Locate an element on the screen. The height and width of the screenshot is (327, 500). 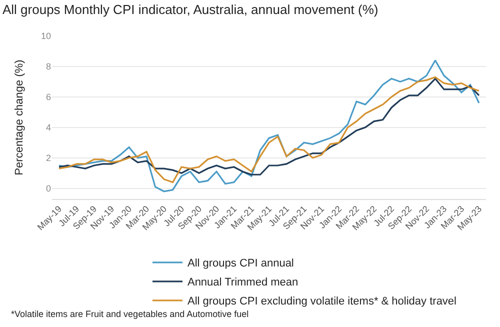
y-tick-label: 6 is located at coordinates (48, 97).